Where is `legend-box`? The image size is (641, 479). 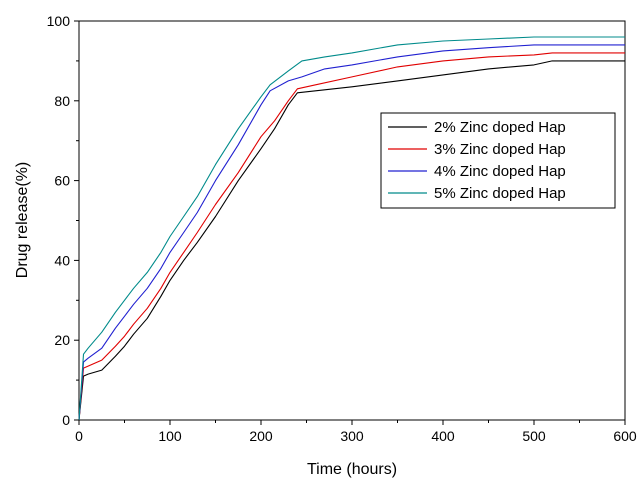 legend-box is located at coordinates (498, 160).